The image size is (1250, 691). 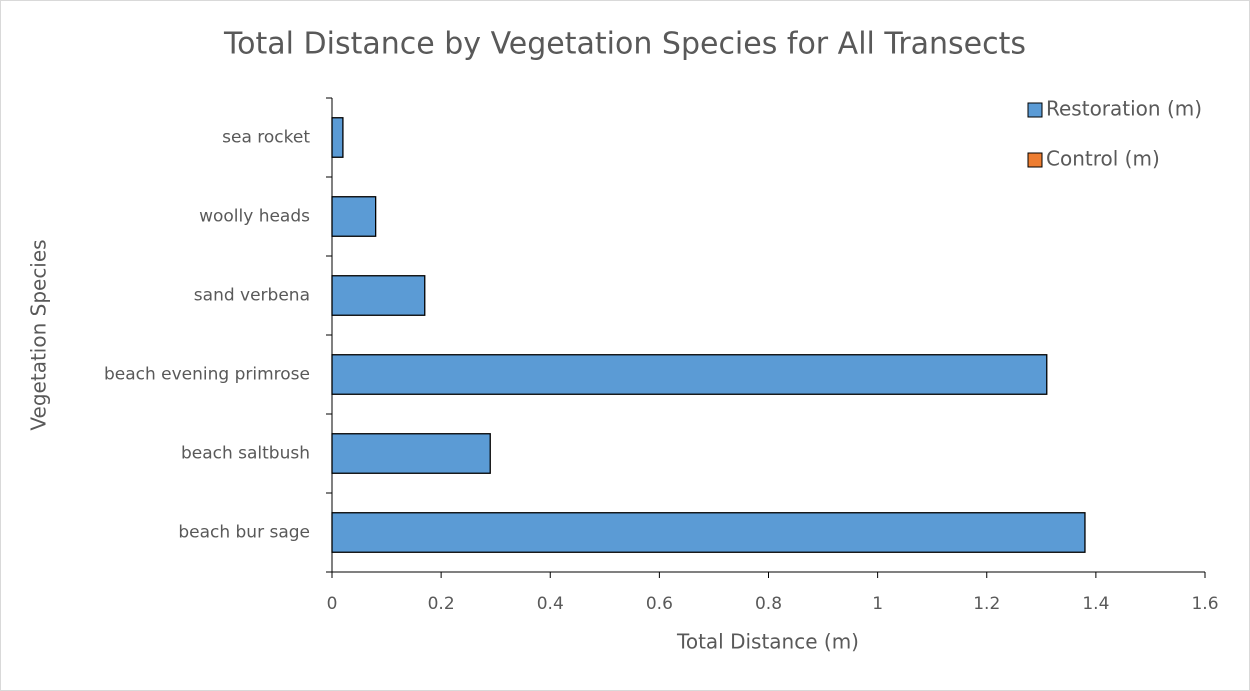 I want to click on x-tick-label: 1.2, so click(x=986, y=604).